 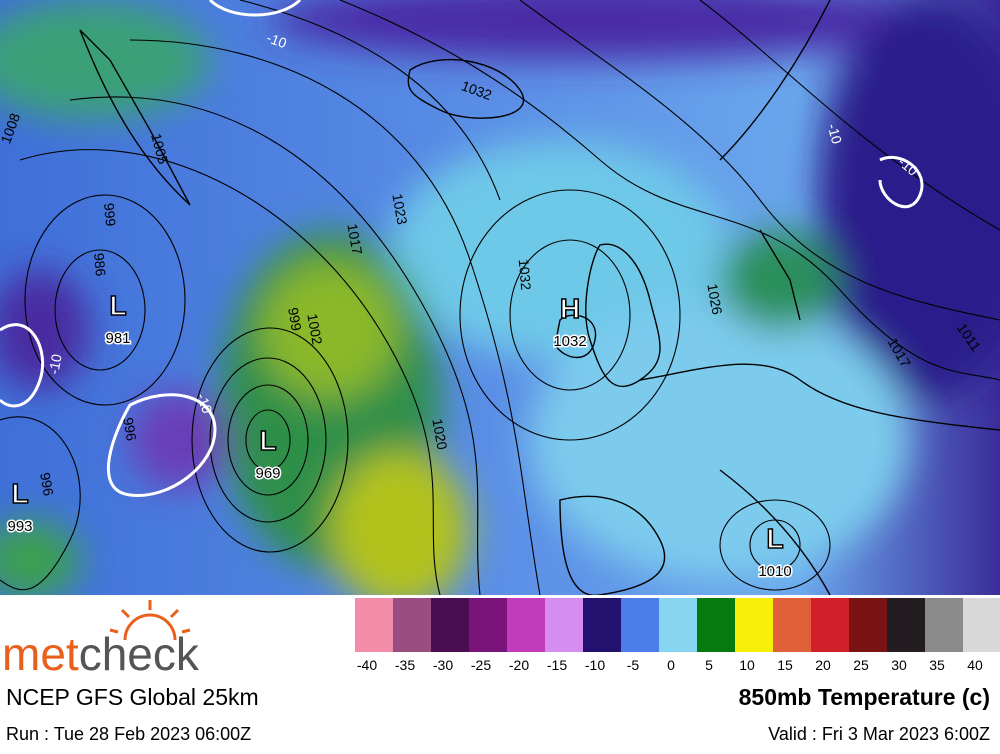 I want to click on run-time: Run : Tue 28 Feb 2023 06:00Z, so click(x=128, y=734).